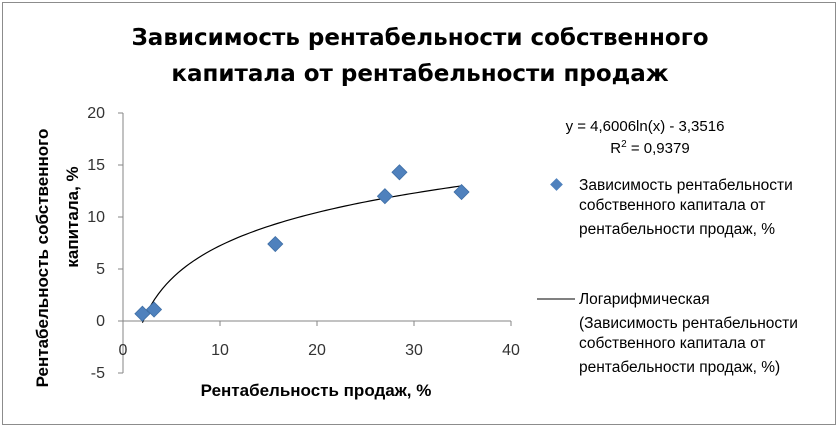 This screenshot has width=840, height=429. Describe the element at coordinates (220, 350) in the screenshot. I see `x-tick-label: 10` at that location.